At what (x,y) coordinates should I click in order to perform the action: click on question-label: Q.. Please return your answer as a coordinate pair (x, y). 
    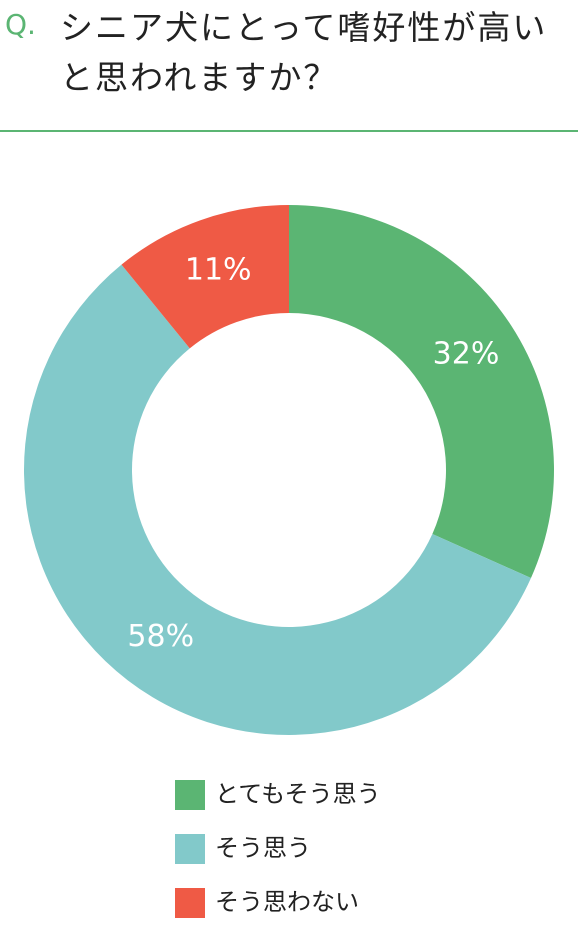
    Looking at the image, I should click on (20, 24).